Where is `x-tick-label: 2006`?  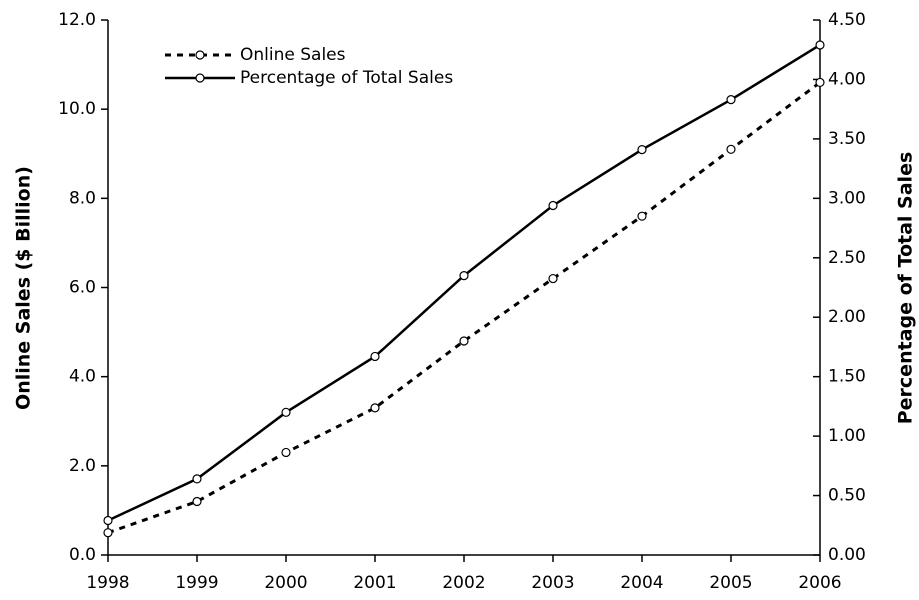
x-tick-label: 2006 is located at coordinates (819, 583).